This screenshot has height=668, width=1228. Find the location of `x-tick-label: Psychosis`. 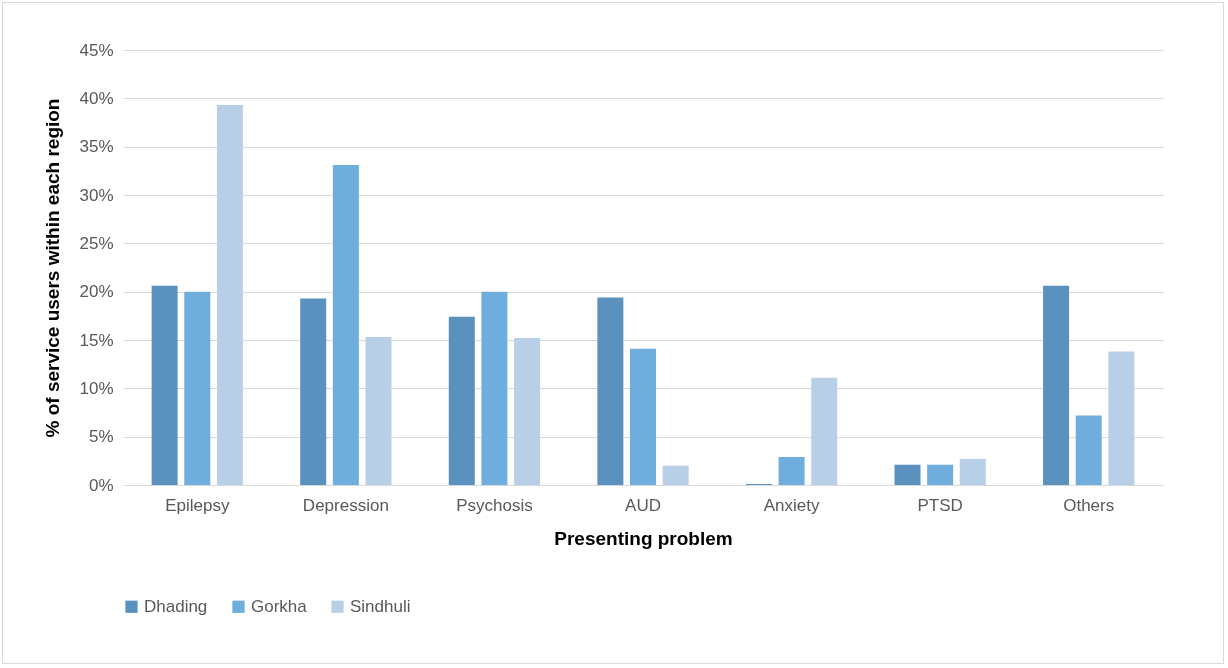

x-tick-label: Psychosis is located at coordinates (494, 505).